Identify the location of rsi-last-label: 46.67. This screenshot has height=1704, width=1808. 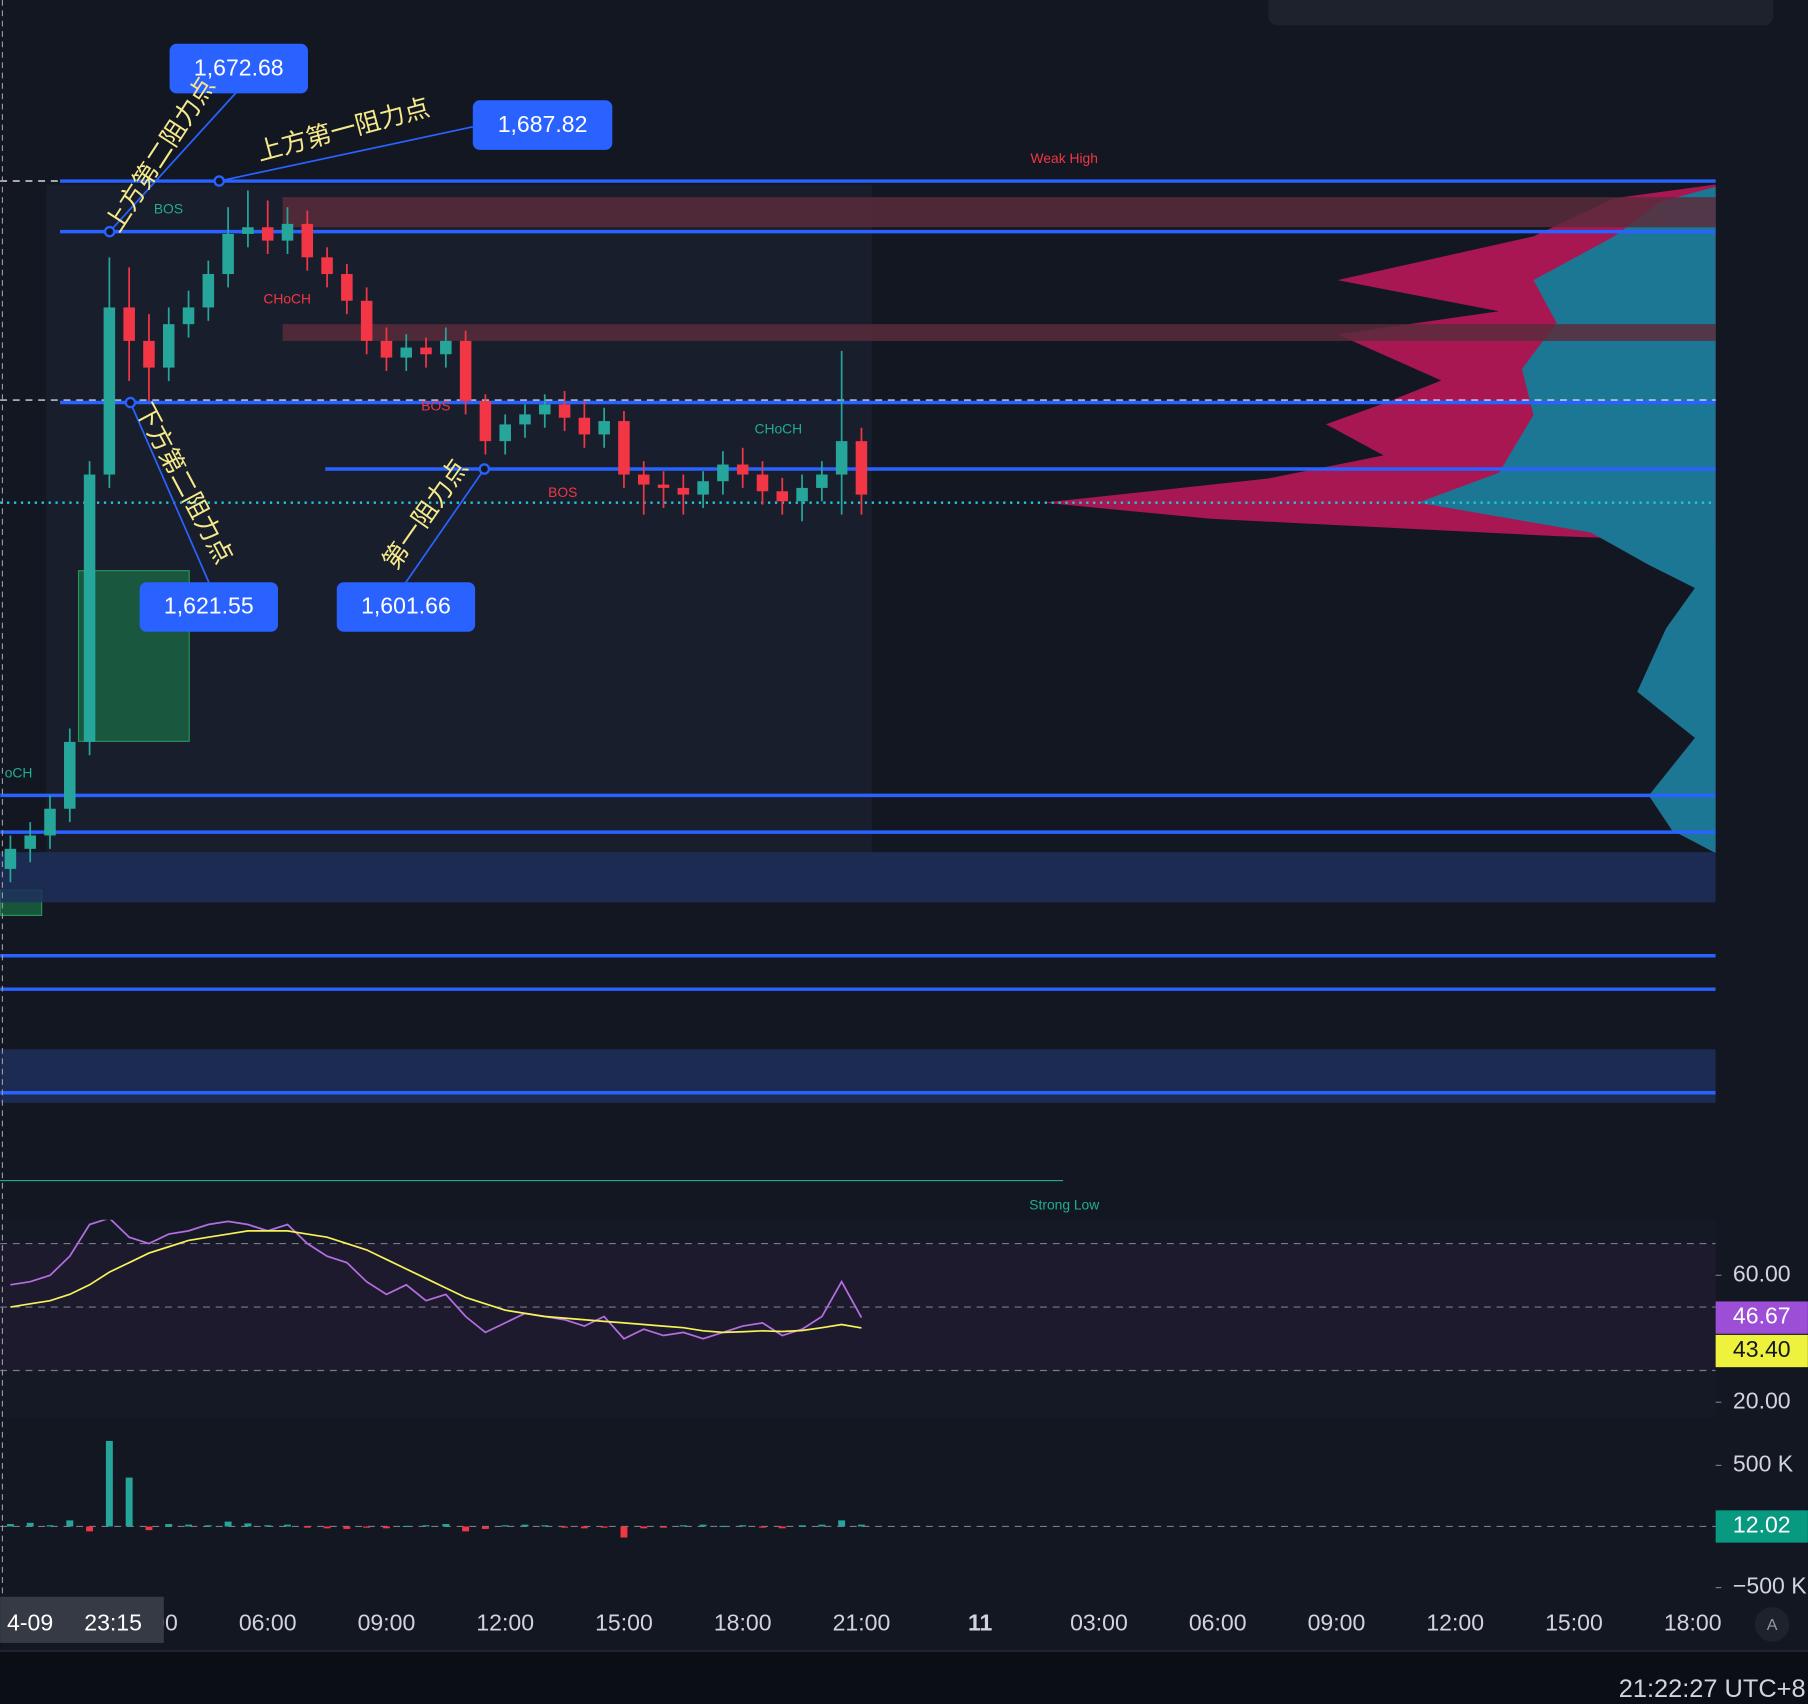
(1762, 1316).